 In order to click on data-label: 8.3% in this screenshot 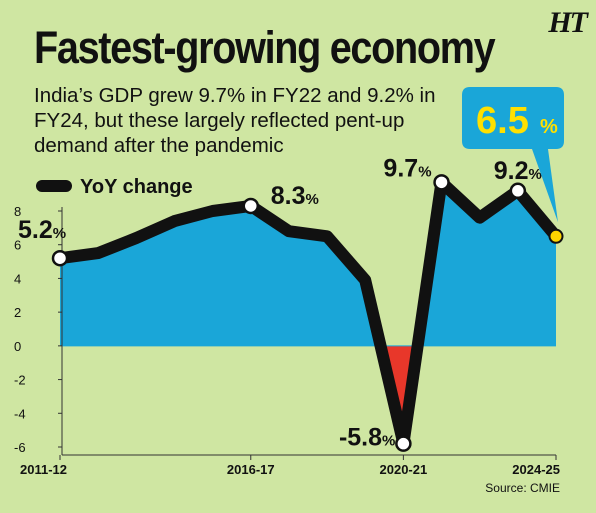, I will do `click(295, 196)`.